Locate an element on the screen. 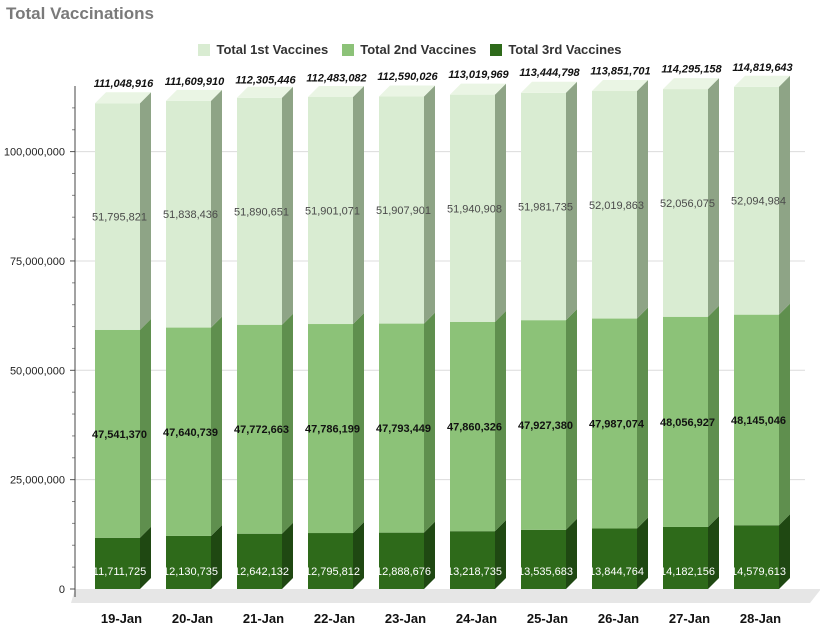  legend-swatch-third is located at coordinates (496, 49).